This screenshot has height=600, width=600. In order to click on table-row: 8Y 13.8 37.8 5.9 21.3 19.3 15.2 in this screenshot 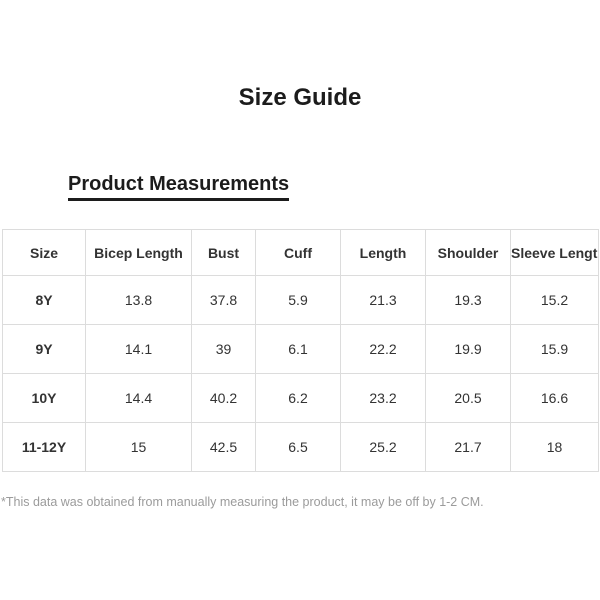, I will do `click(300, 300)`.